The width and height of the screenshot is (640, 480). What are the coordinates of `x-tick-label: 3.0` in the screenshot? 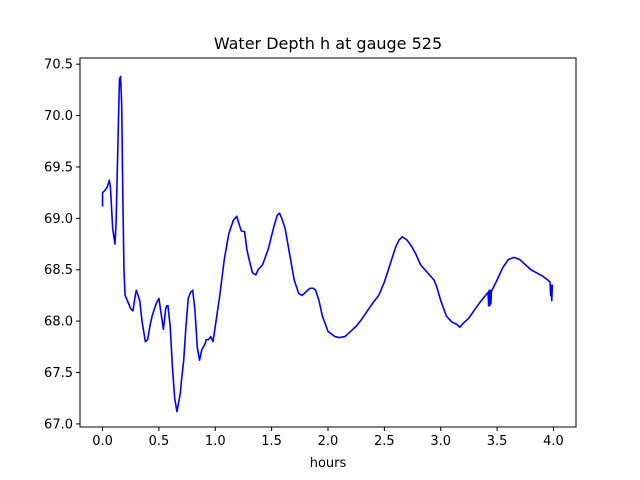 It's located at (440, 441).